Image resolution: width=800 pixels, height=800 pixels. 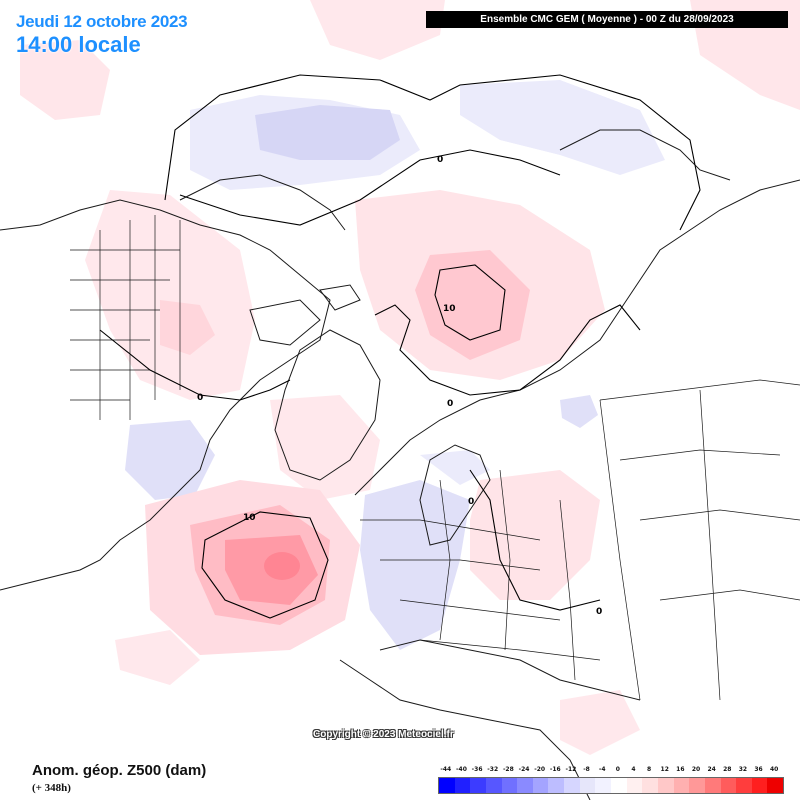 What do you see at coordinates (325, 447) in the screenshot?
I see `positive-anomaly-greenland` at bounding box center [325, 447].